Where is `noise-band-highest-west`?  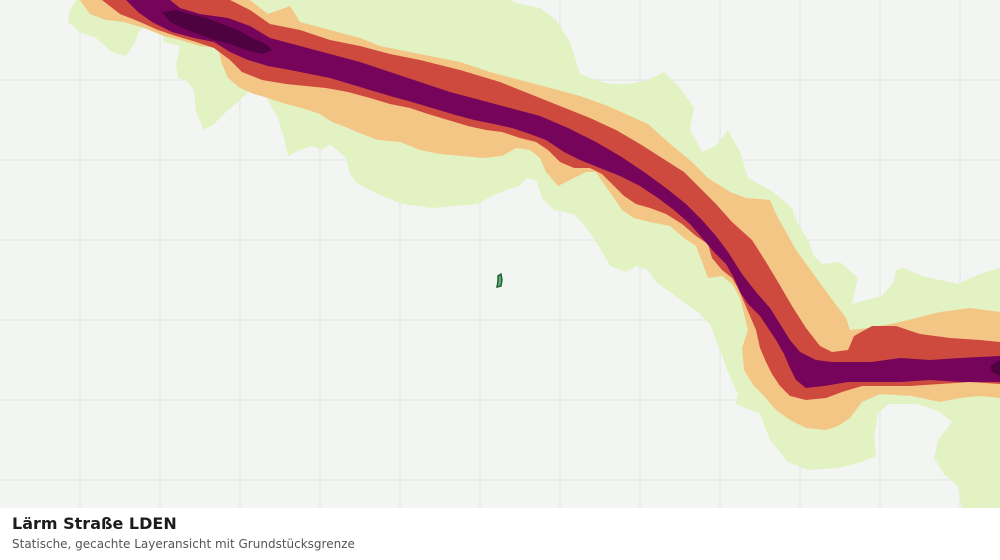 noise-band-highest-west is located at coordinates (217, 32).